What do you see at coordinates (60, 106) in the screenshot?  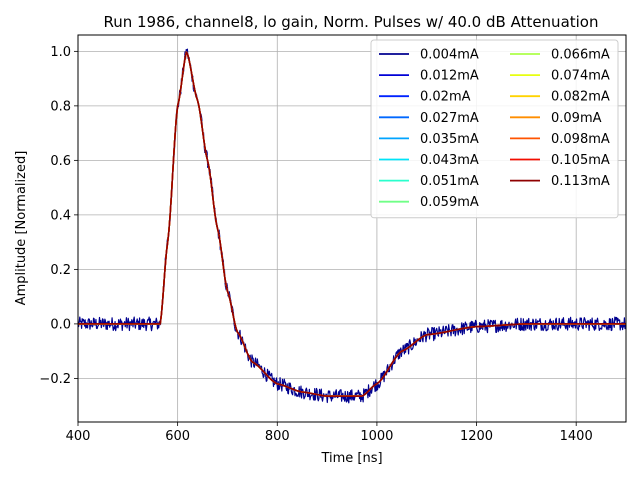 I see `y-tick-label: 0.8` at bounding box center [60, 106].